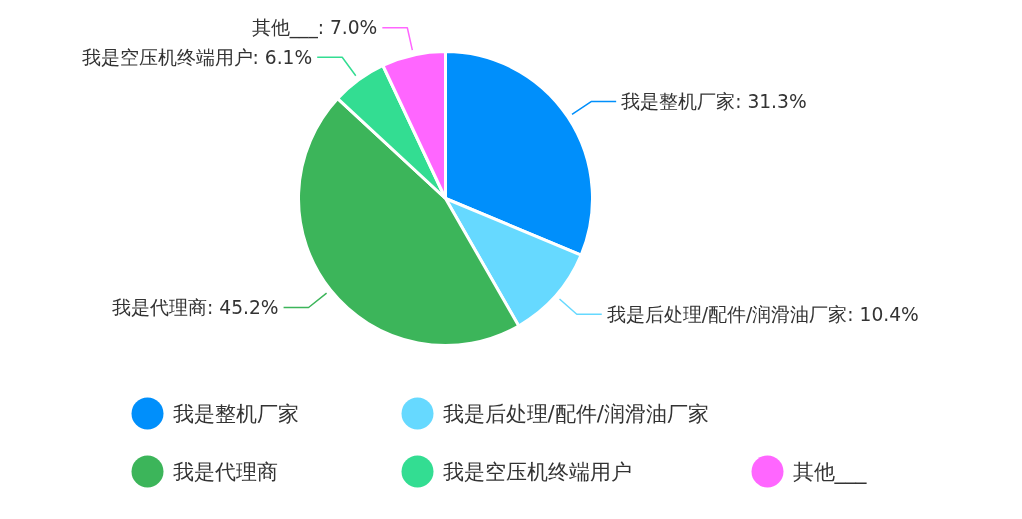  Describe the element at coordinates (197, 57) in the screenshot. I see `data-label: 我是空压机终端用户: 6.1%` at that location.